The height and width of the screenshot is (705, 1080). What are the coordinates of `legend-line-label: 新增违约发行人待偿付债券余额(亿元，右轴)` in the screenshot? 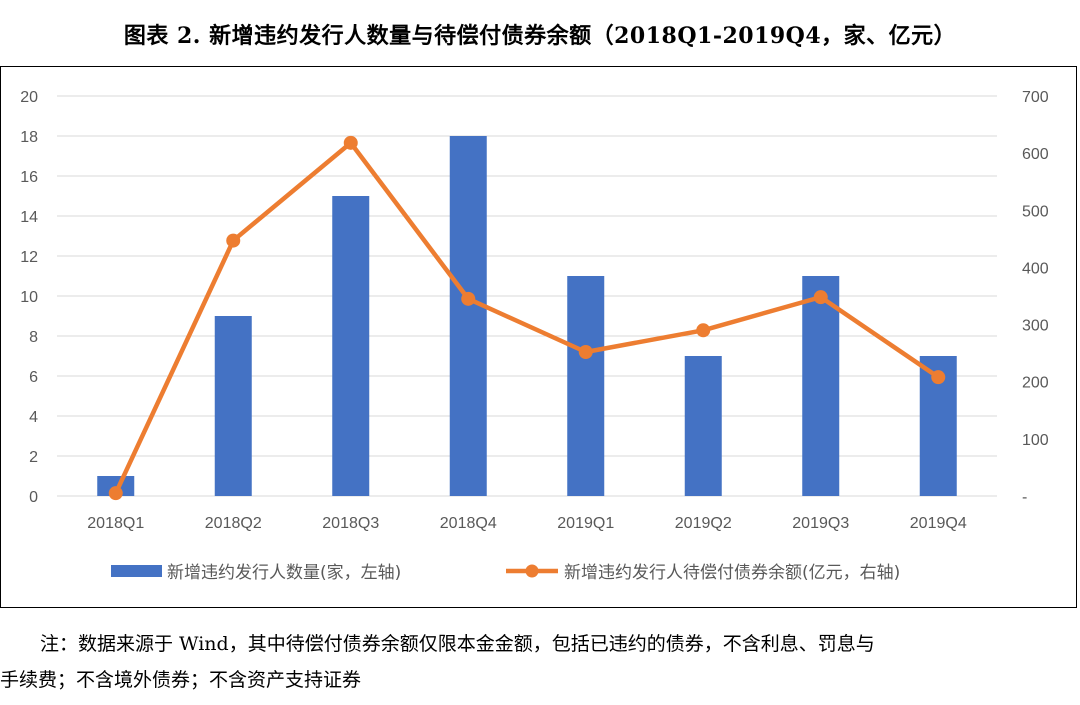 It's located at (732, 573).